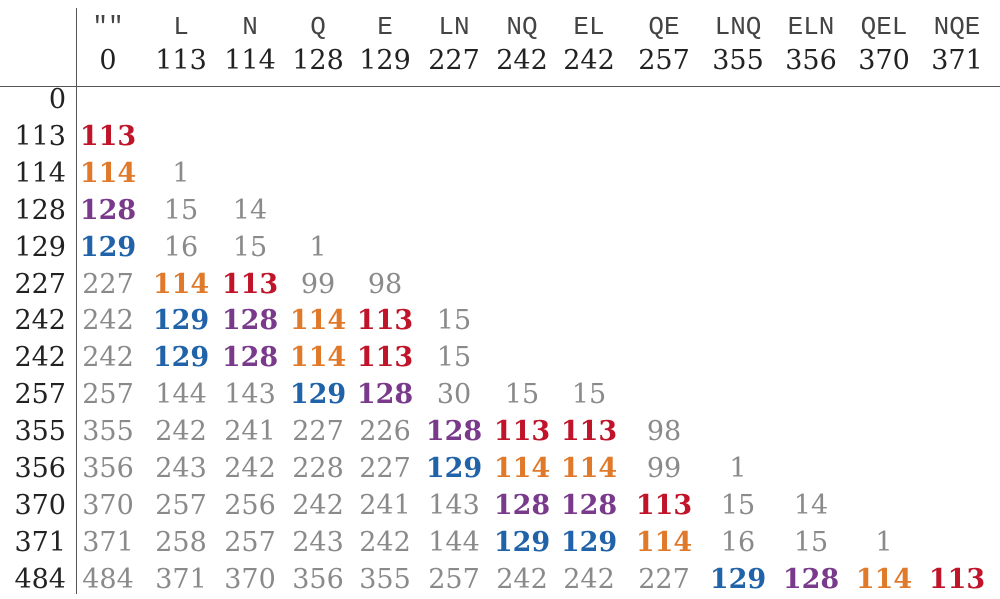 The height and width of the screenshot is (599, 1000). I want to click on column-peptide-label: QE, so click(664, 27).